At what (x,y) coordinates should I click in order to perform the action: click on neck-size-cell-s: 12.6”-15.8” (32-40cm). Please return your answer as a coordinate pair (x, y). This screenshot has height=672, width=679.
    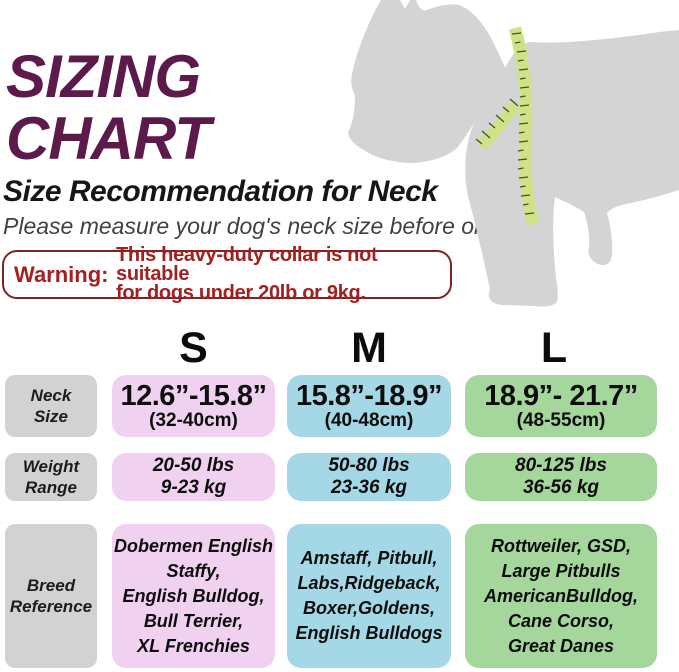
    Looking at the image, I should click on (193, 406).